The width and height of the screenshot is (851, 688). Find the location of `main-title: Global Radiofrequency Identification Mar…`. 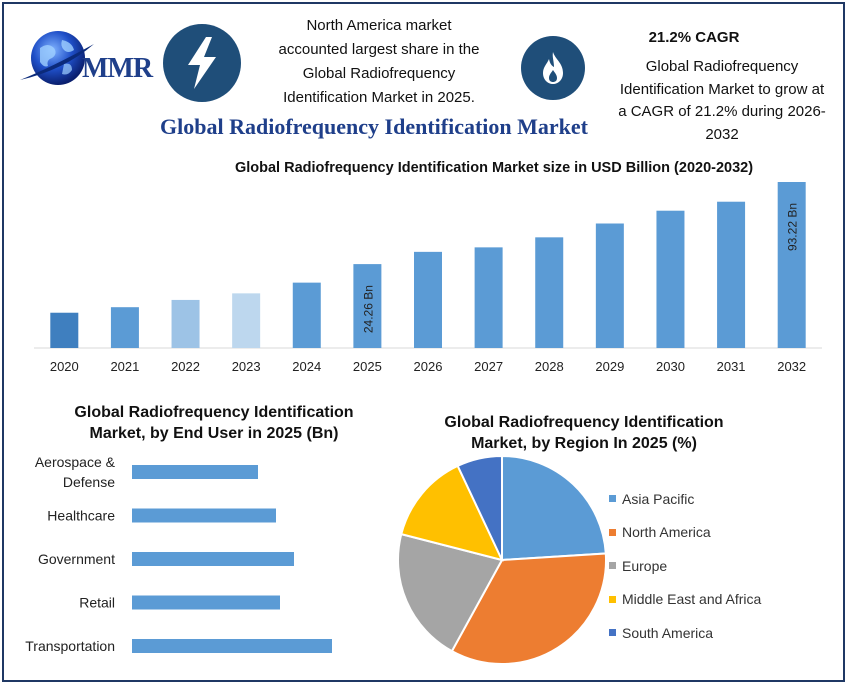

main-title: Global Radiofrequency Identification Mar… is located at coordinates (374, 126).